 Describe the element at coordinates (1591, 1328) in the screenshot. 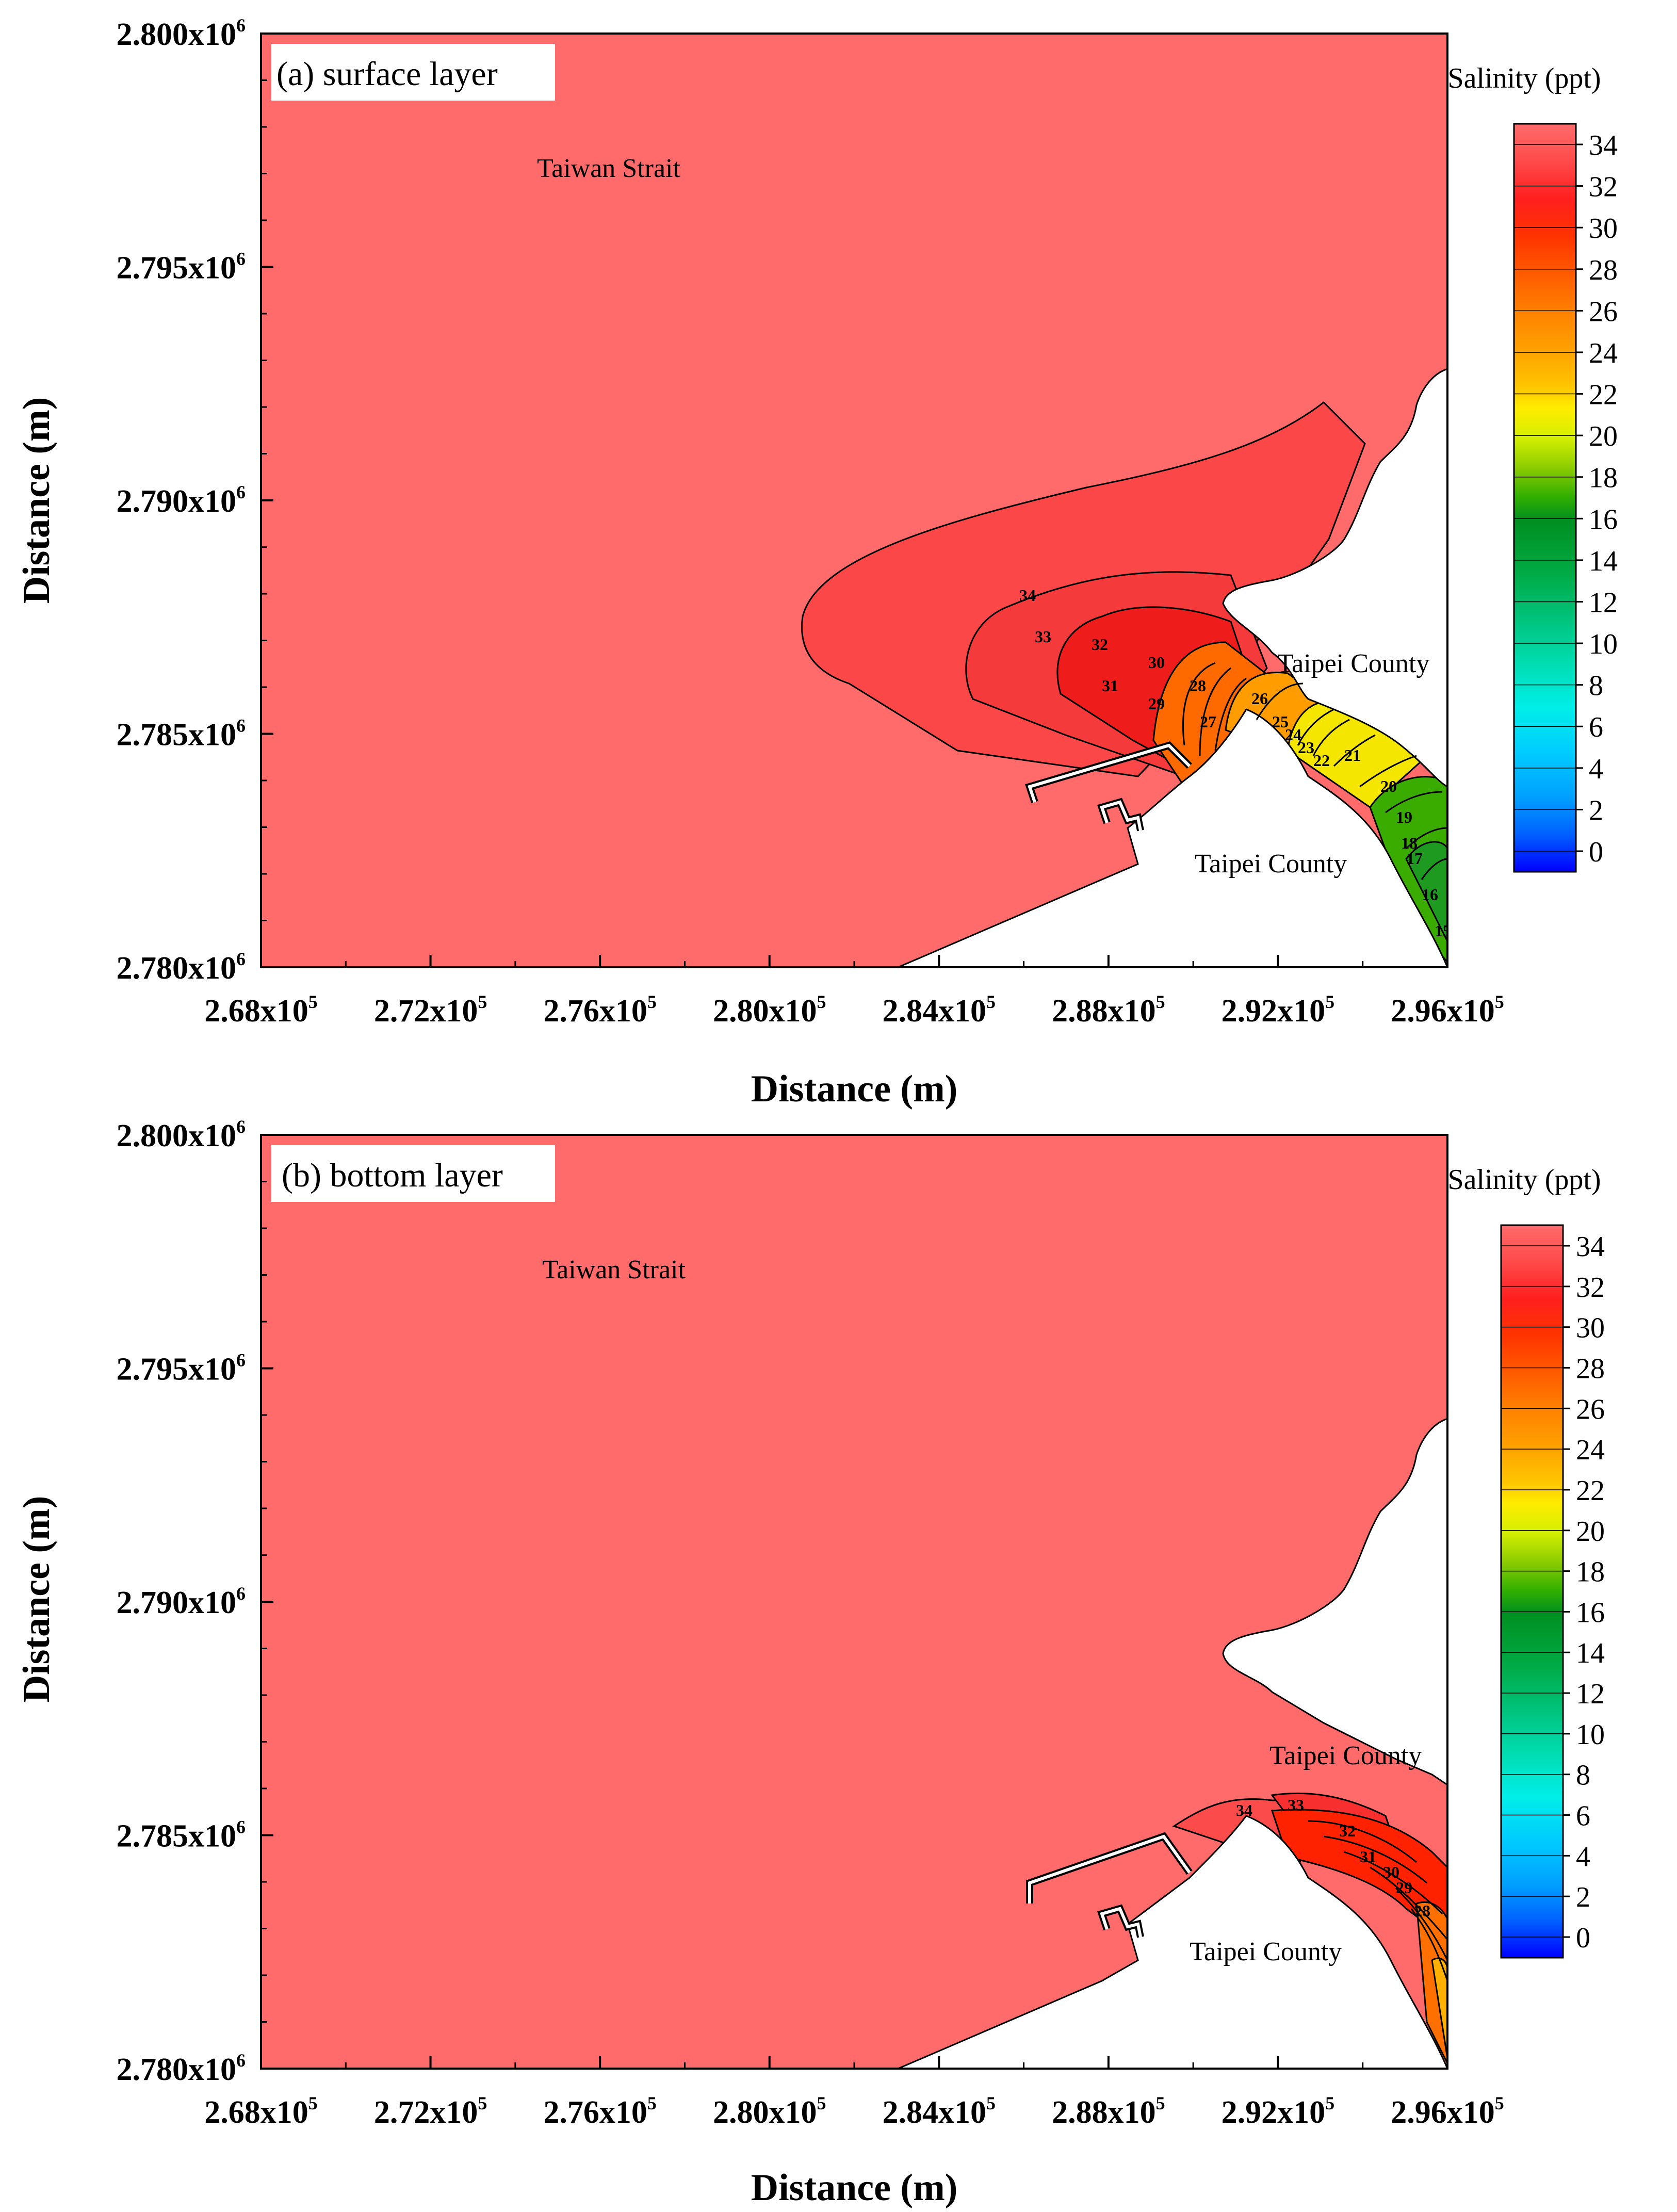

I see `colorbar-tick-label: 30` at that location.